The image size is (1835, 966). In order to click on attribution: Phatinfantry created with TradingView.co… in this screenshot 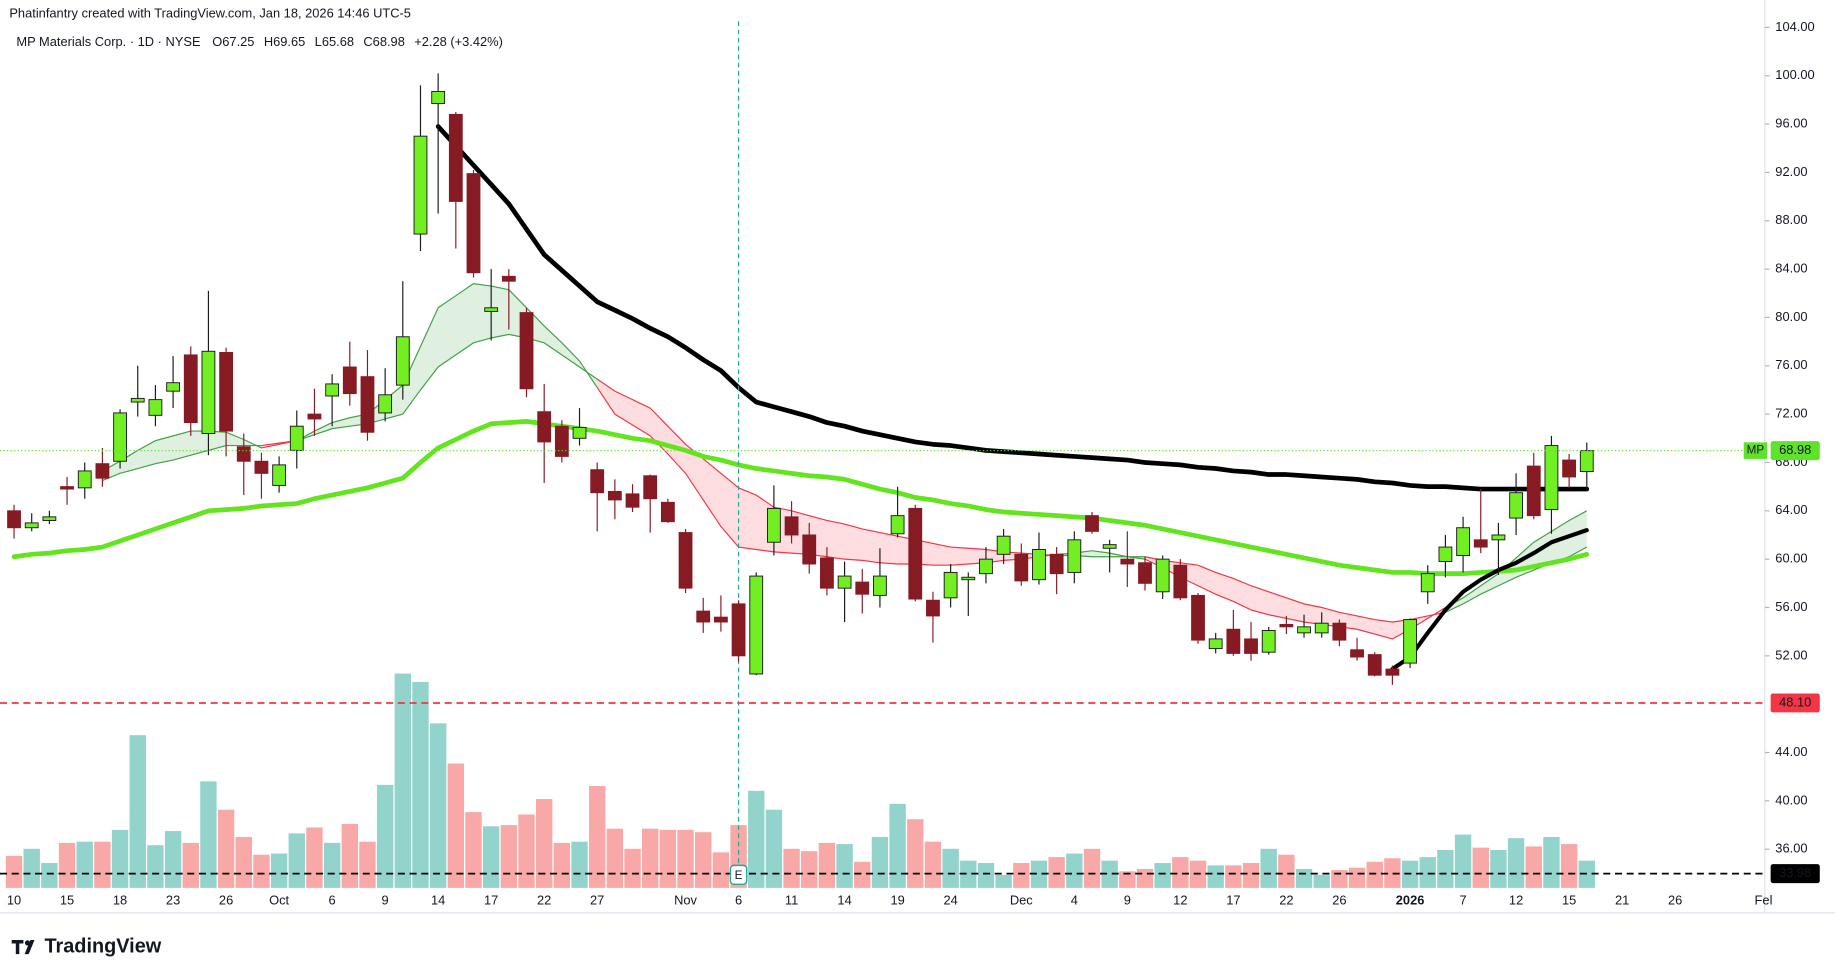, I will do `click(210, 13)`.